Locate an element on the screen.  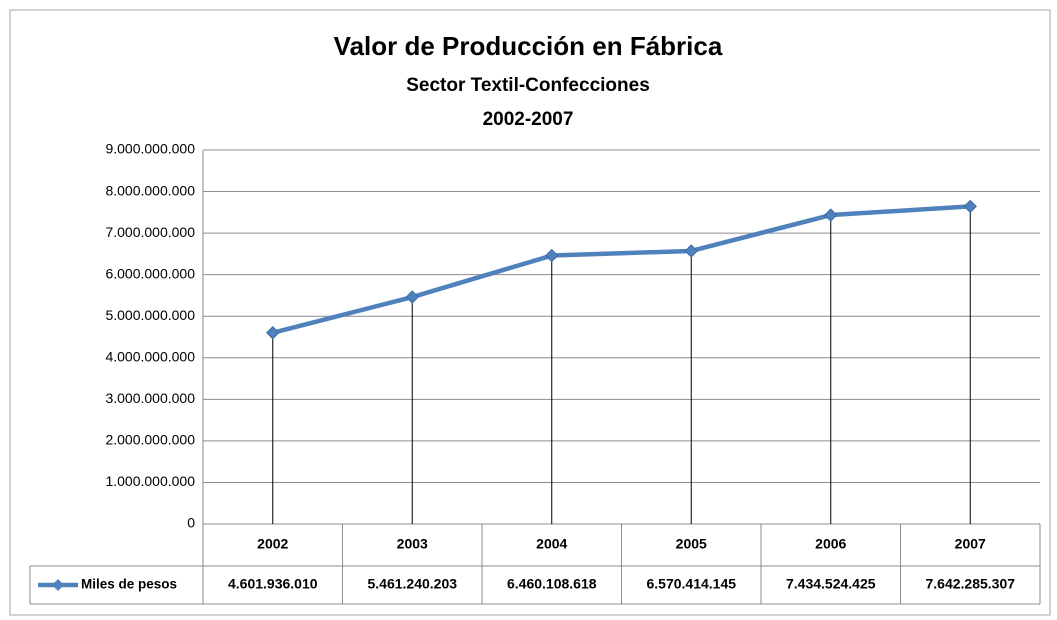
x-tick-label: 2005 is located at coordinates (691, 544).